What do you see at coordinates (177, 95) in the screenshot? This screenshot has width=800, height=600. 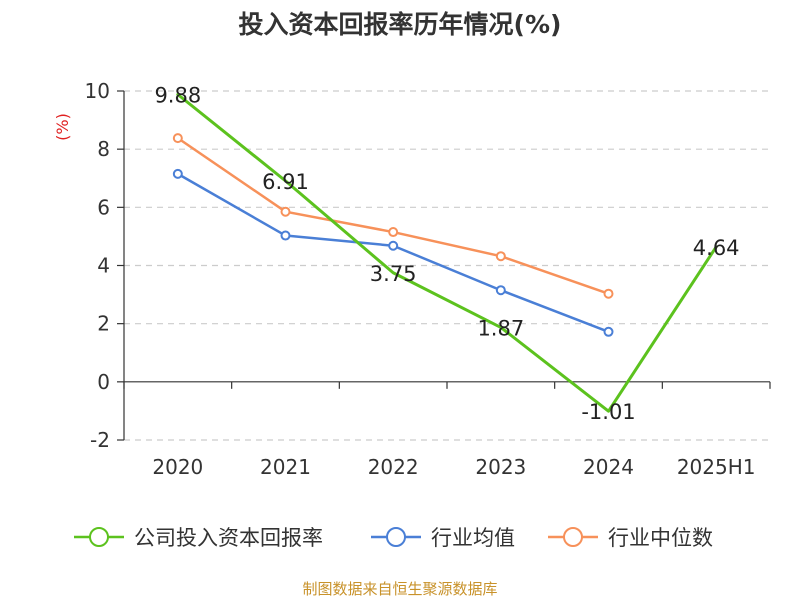 I see `data-label: 9.88` at bounding box center [177, 95].